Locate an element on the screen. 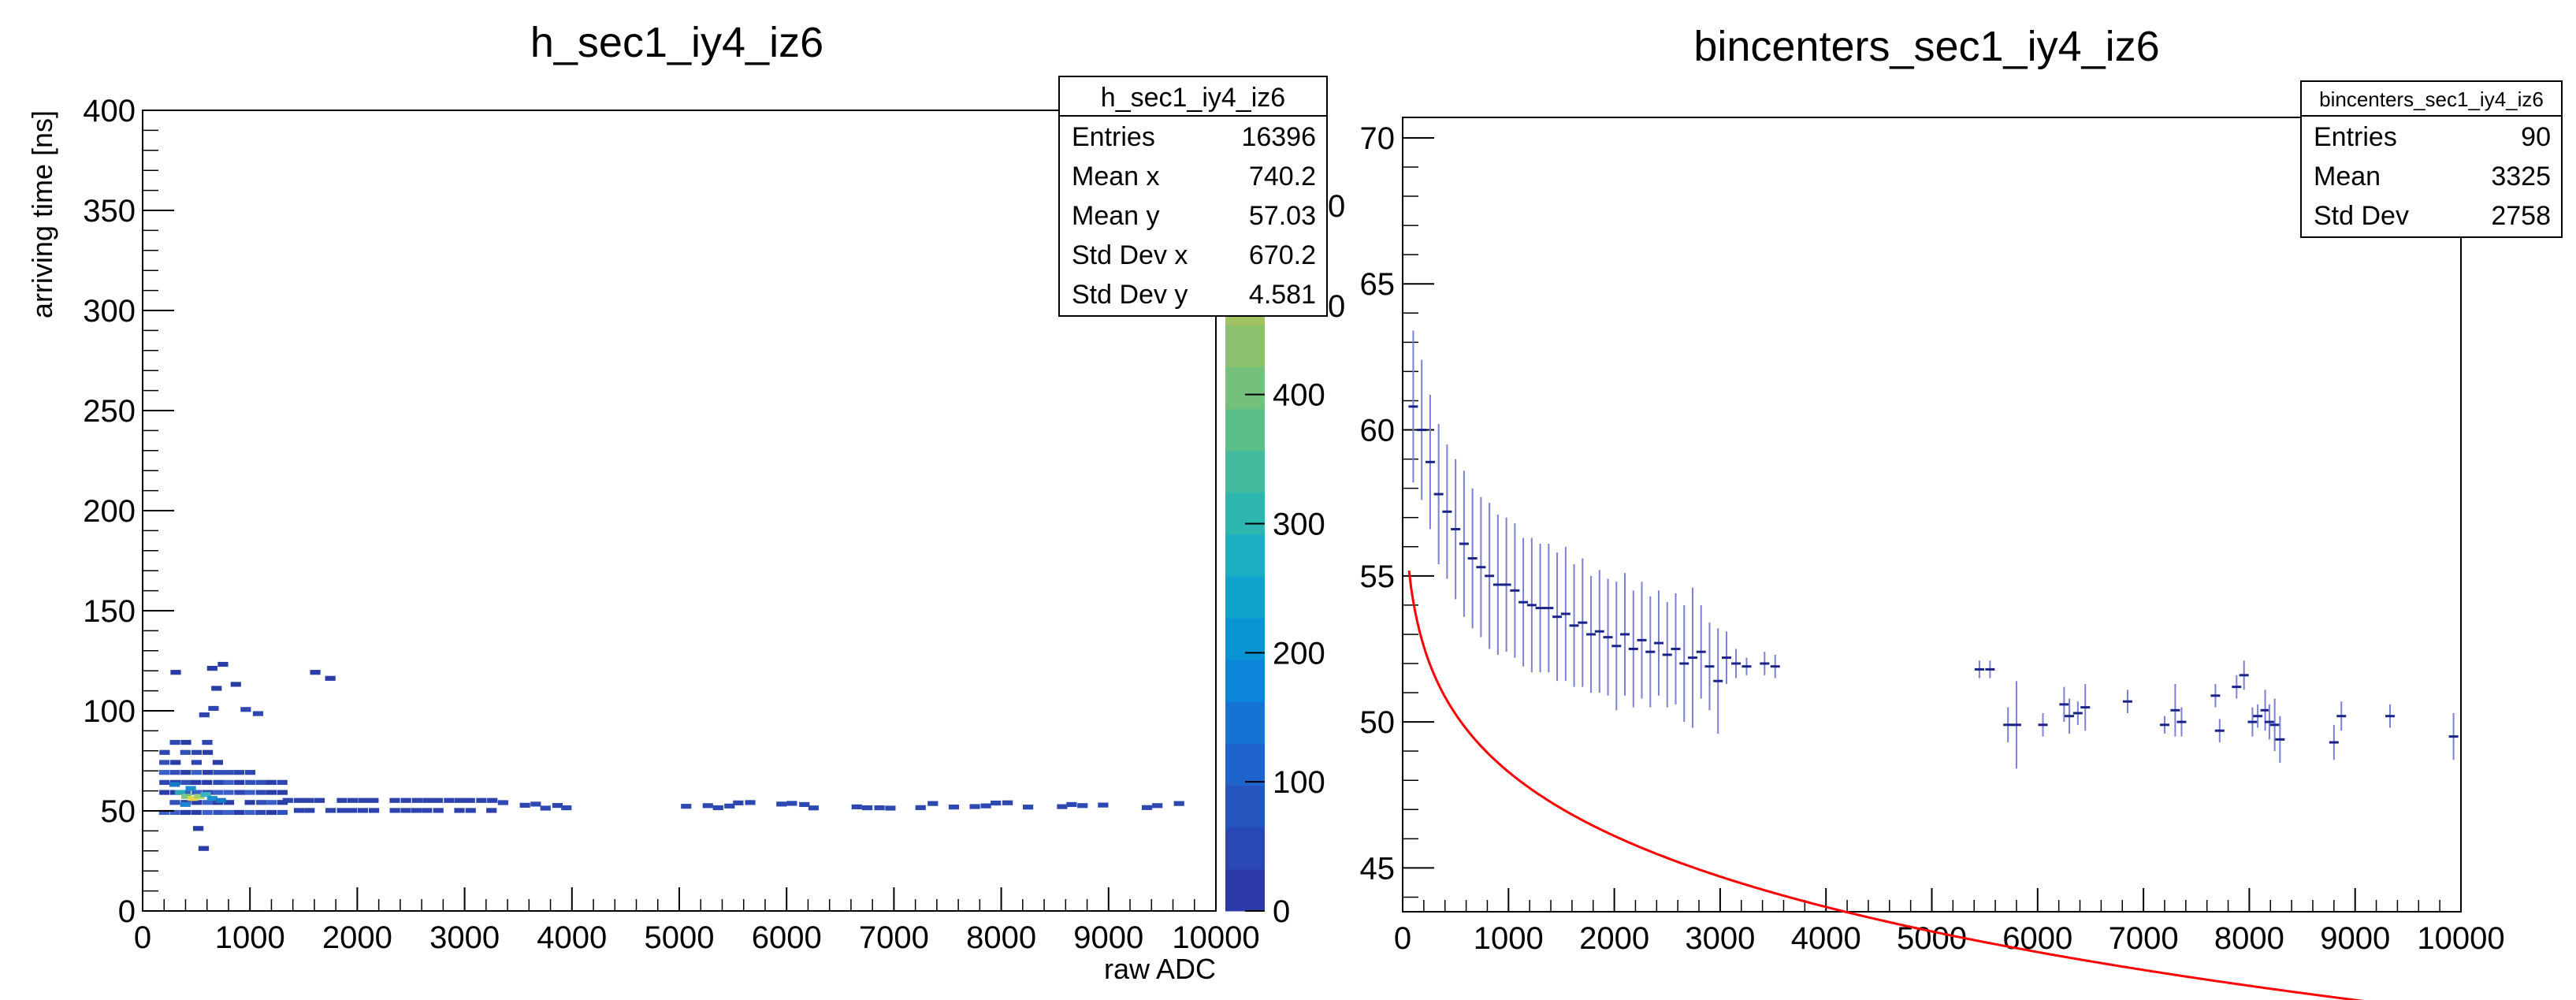 The height and width of the screenshot is (1000, 2576). fit-x-tick-label: 2000 is located at coordinates (1614, 938).